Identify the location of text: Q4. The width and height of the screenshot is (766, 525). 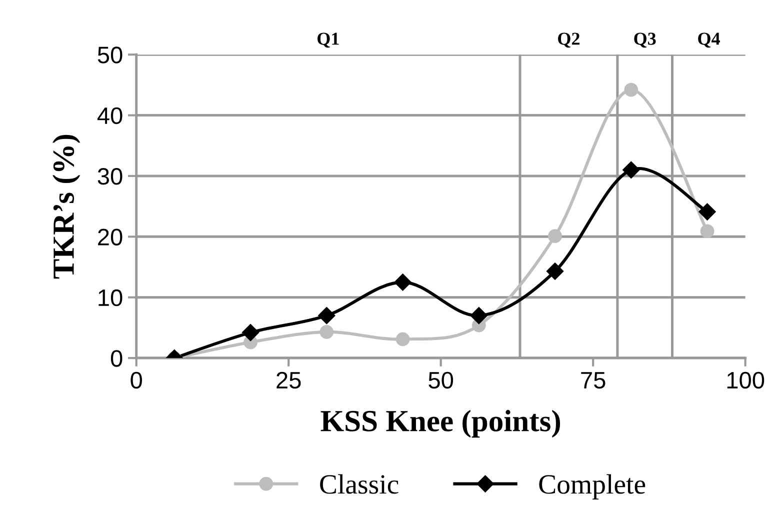
(709, 40).